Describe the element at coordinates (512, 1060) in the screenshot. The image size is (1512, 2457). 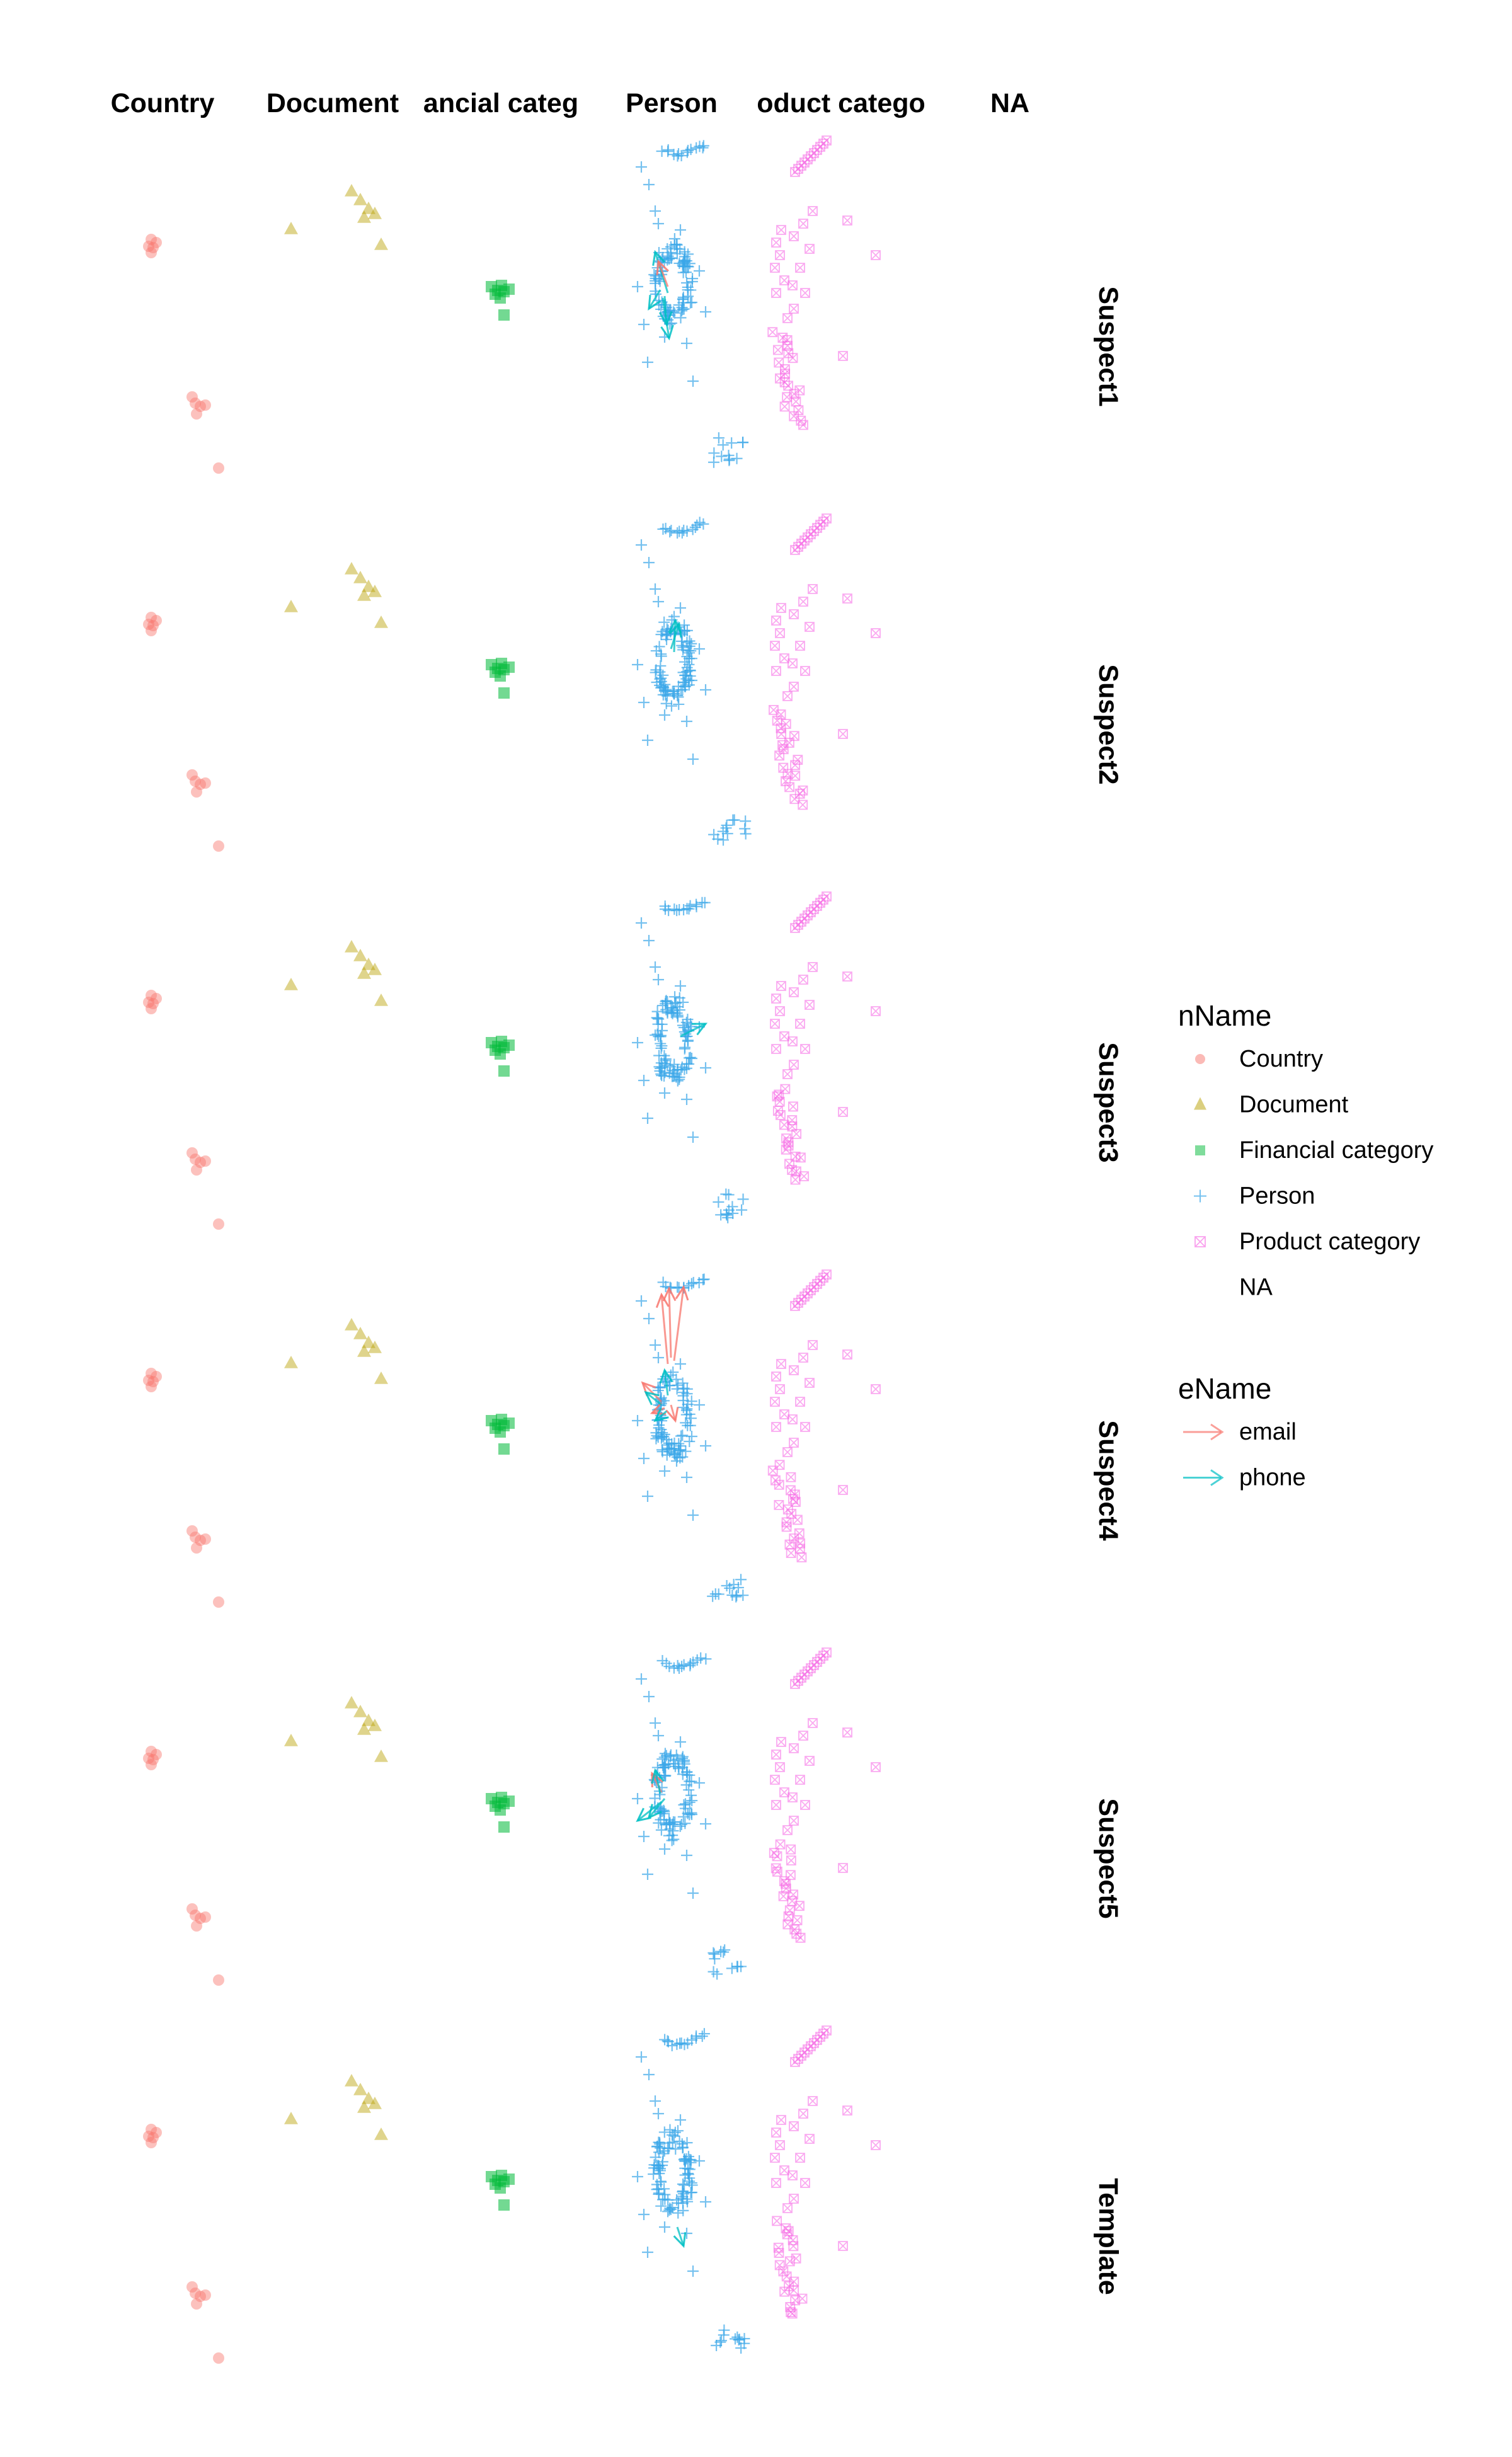
I see `facet-row-panel` at that location.